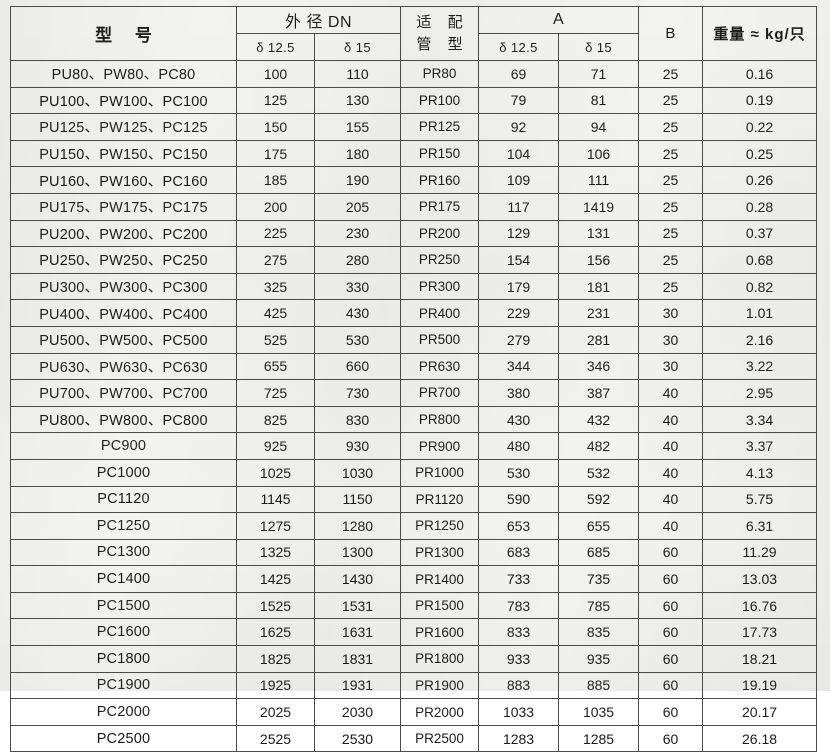 This screenshot has height=752, width=830. What do you see at coordinates (275, 738) in the screenshot?
I see `cell-dn-delta-12-5: 2525` at bounding box center [275, 738].